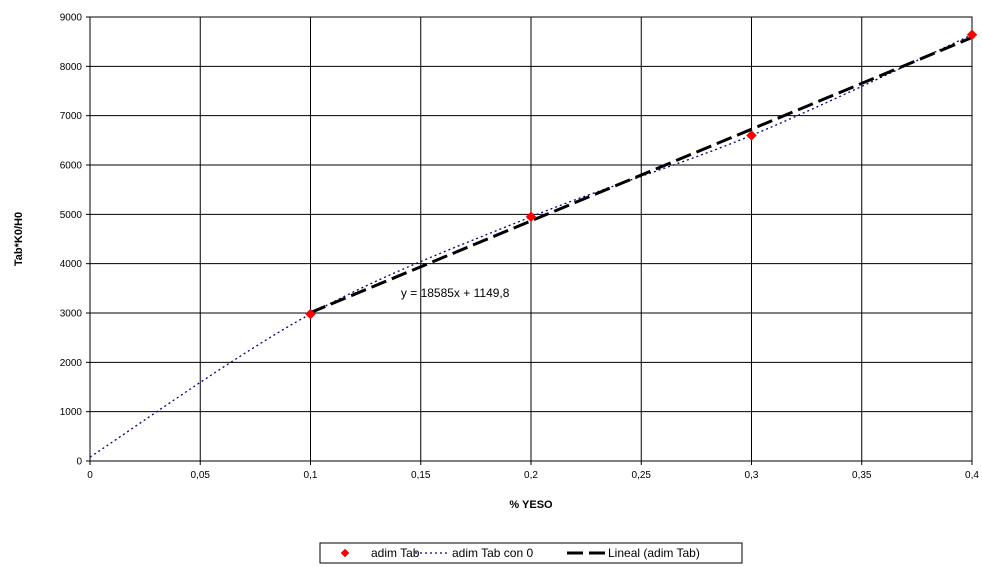  Describe the element at coordinates (862, 475) in the screenshot. I see `x-tick-label: 0,35` at that location.